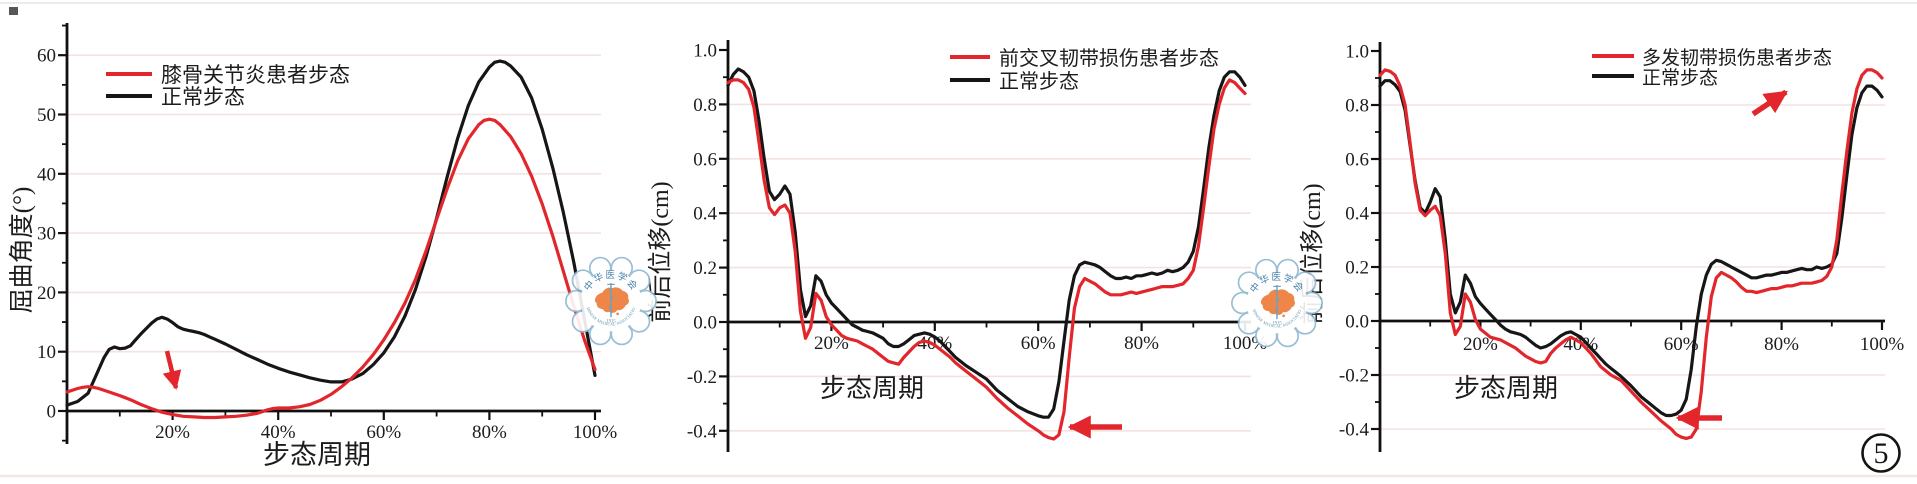 The image size is (1917, 484). What do you see at coordinates (46, 234) in the screenshot?
I see `y-tick-label: 30` at bounding box center [46, 234].